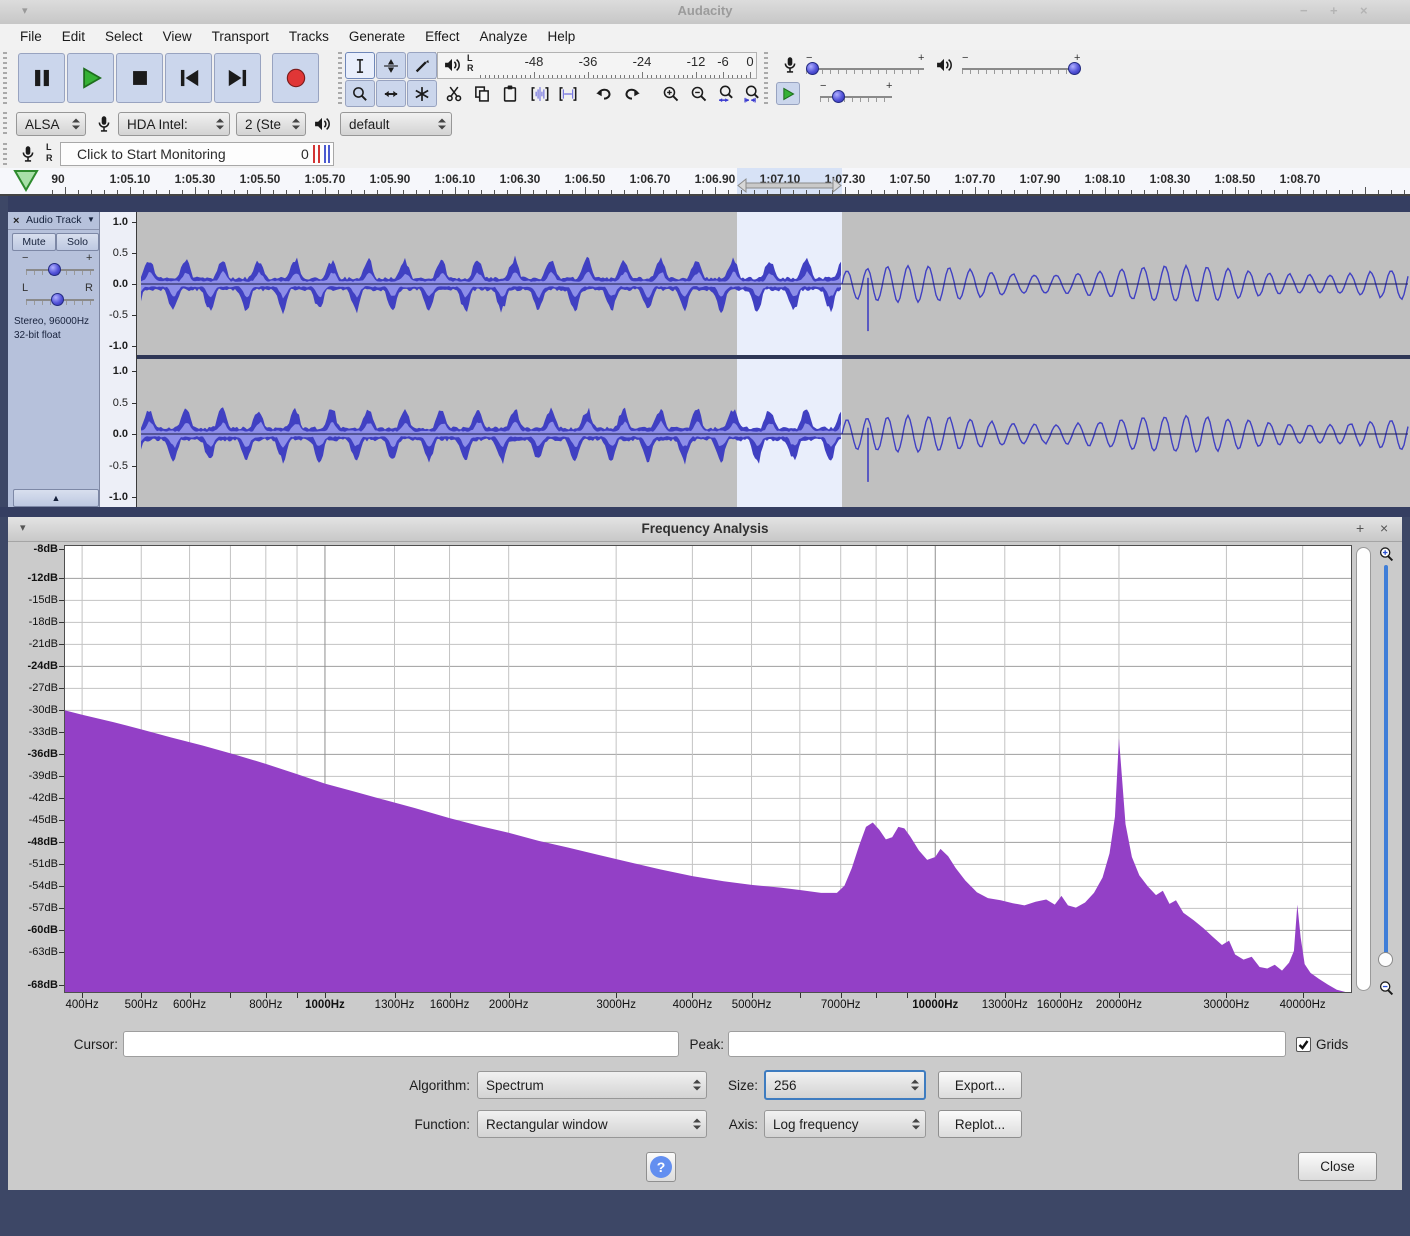 Image resolution: width=1410 pixels, height=1236 pixels. Describe the element at coordinates (789, 181) in the screenshot. I see `timeline-selection` at that location.